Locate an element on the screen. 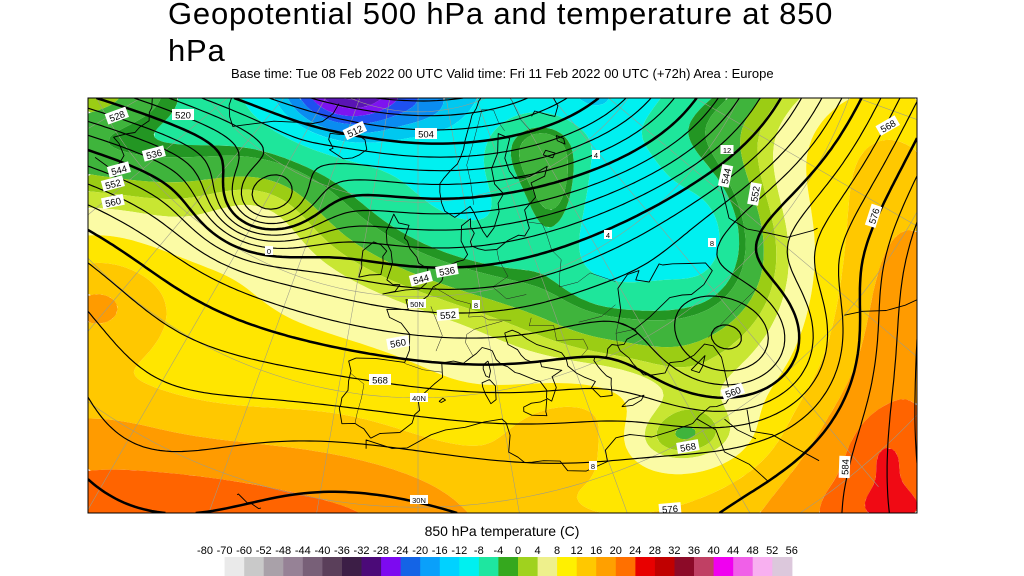  svg-text: -24 is located at coordinates (401, 551).